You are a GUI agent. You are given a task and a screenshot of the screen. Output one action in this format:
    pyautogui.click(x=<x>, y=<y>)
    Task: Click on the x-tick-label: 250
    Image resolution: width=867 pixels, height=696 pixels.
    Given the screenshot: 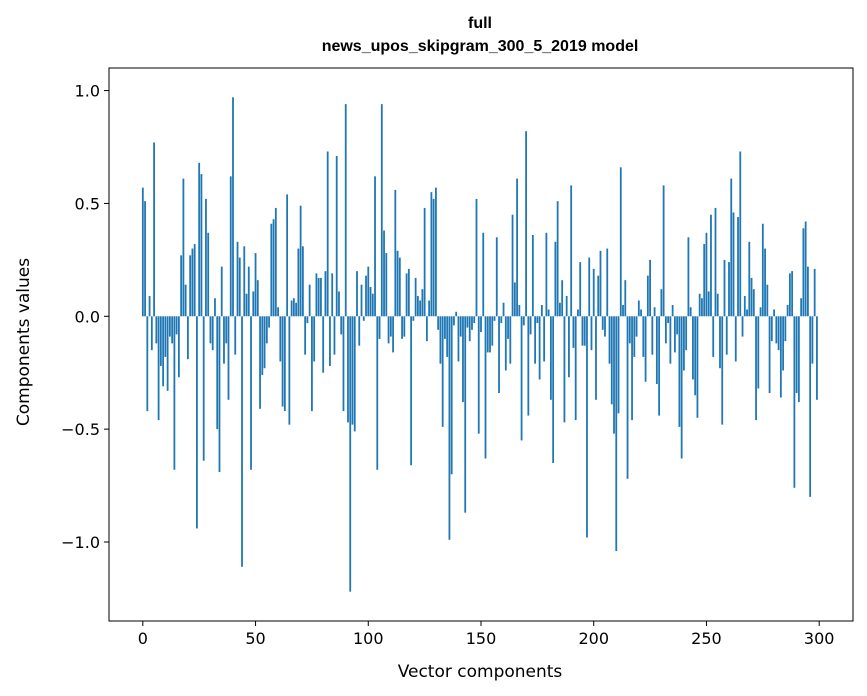 What is the action you would take?
    pyautogui.click(x=706, y=638)
    